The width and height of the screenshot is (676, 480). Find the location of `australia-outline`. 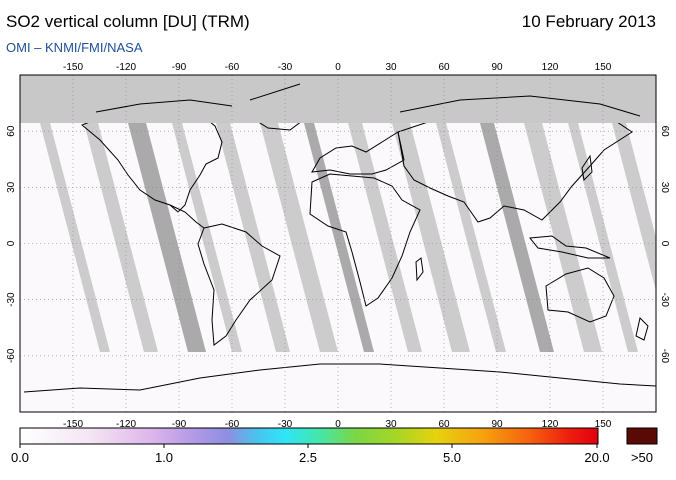

australia-outline is located at coordinates (580, 295).